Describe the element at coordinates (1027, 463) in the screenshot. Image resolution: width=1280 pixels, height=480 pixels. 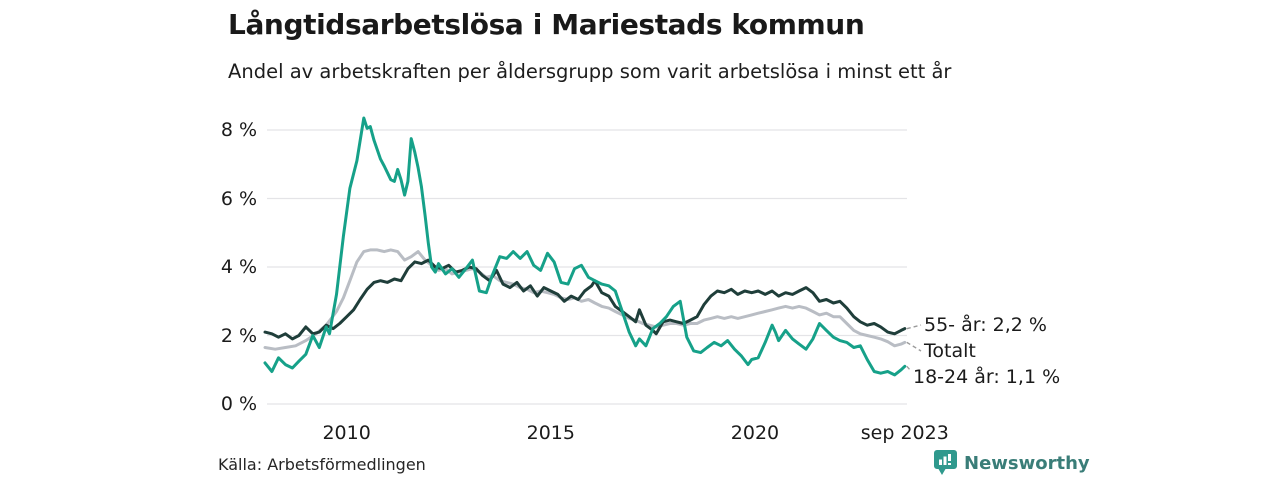
I see `brand-name: Newsworthy` at that location.